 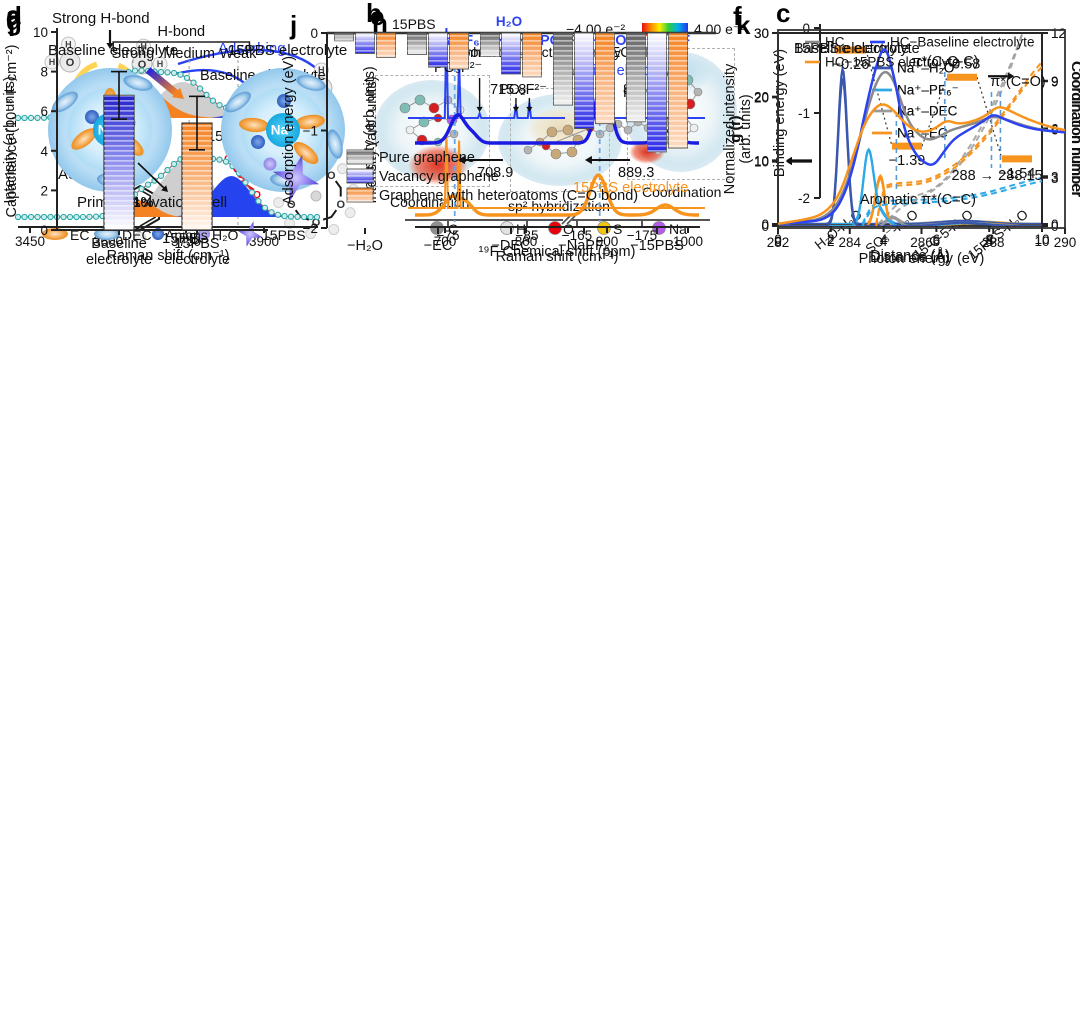 I want to click on svg-text: Capacitance (10⁻⁸ F cm⁻²), so click(x=12, y=131).